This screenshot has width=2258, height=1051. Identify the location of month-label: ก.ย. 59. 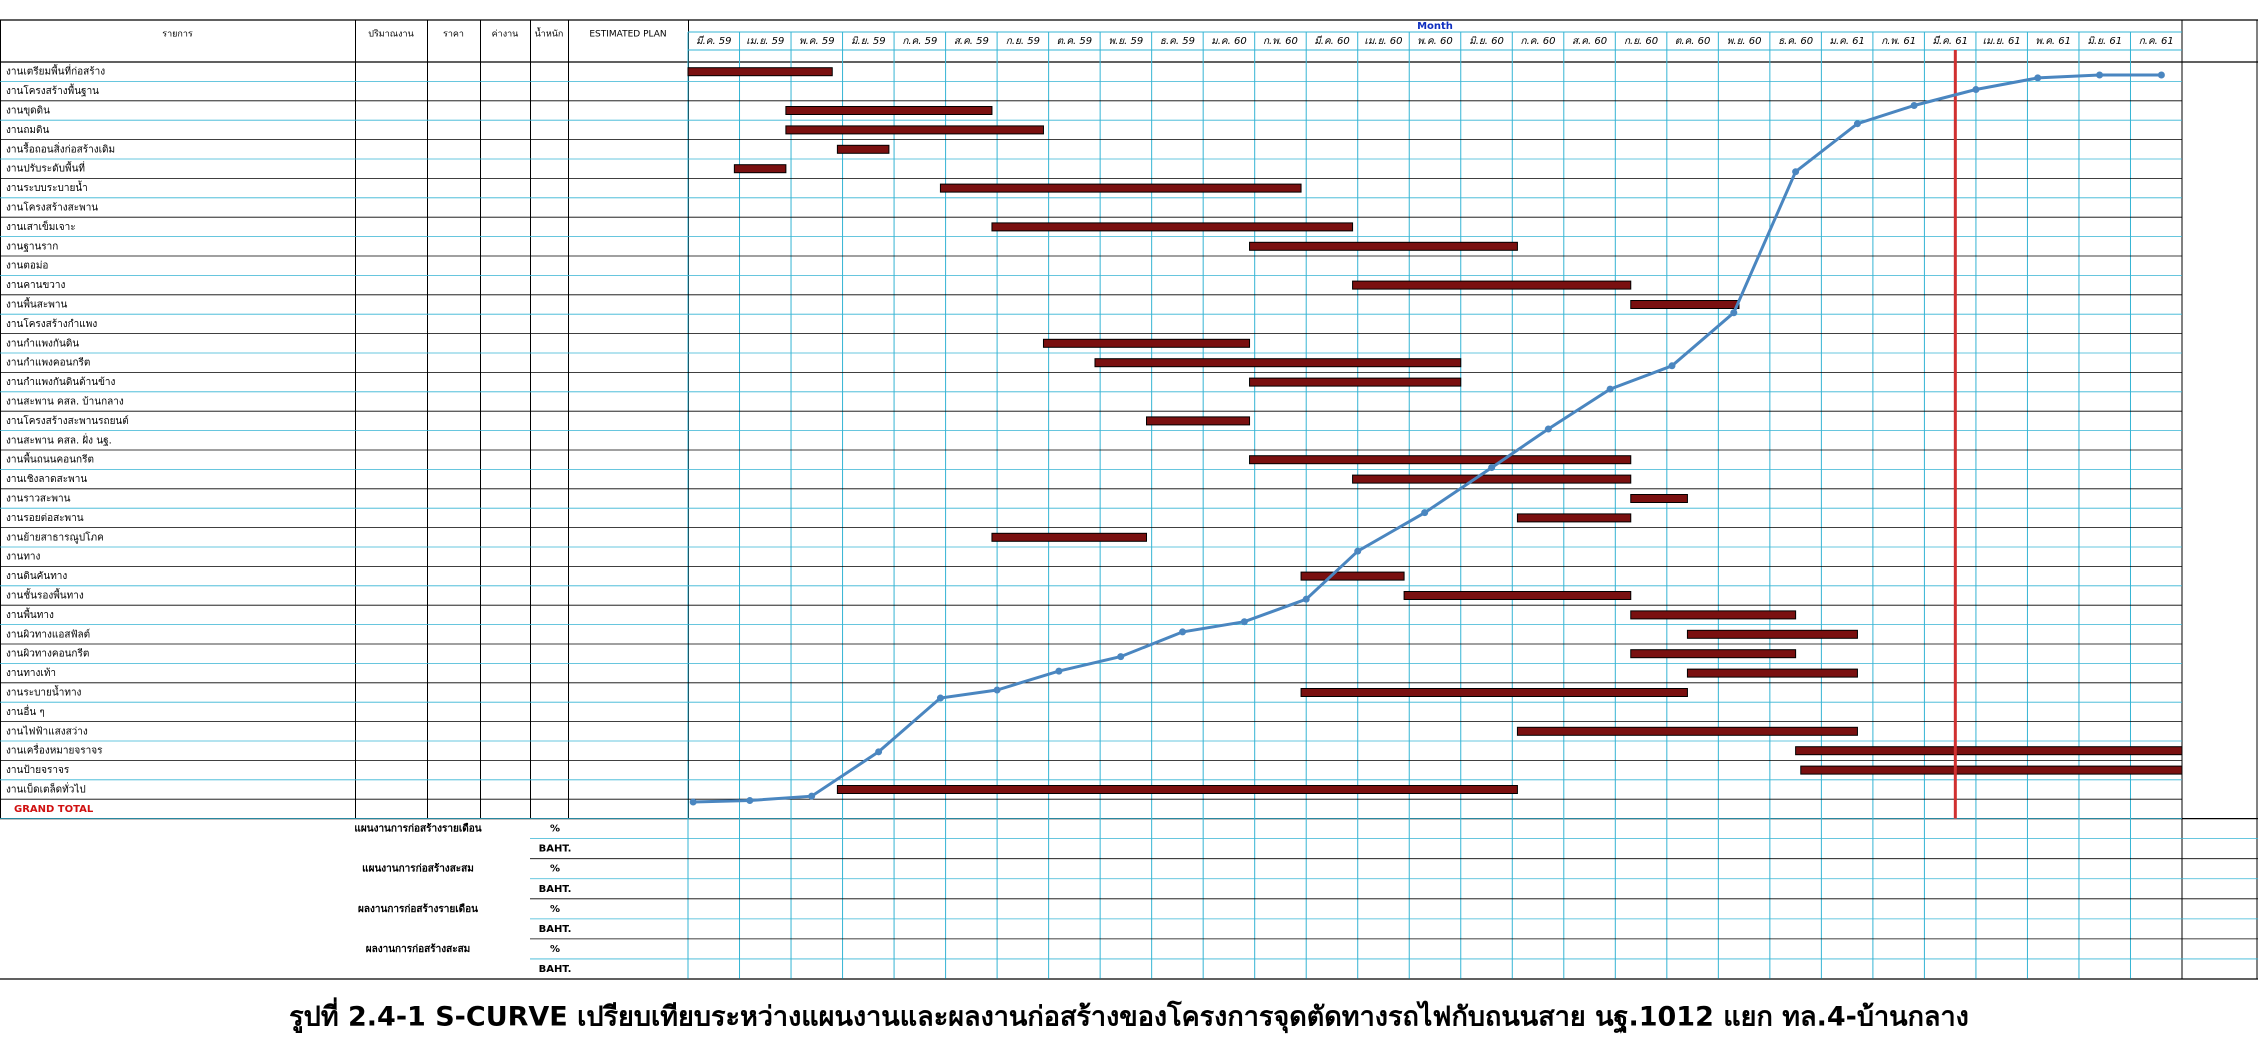
(1023, 41).